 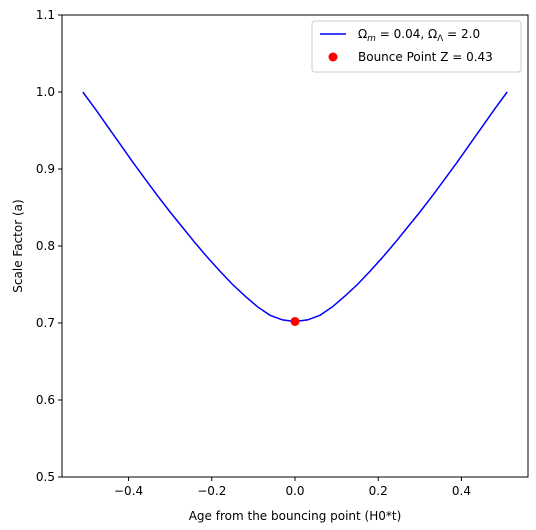 I want to click on x-tick-label: 0.0, so click(x=294, y=491).